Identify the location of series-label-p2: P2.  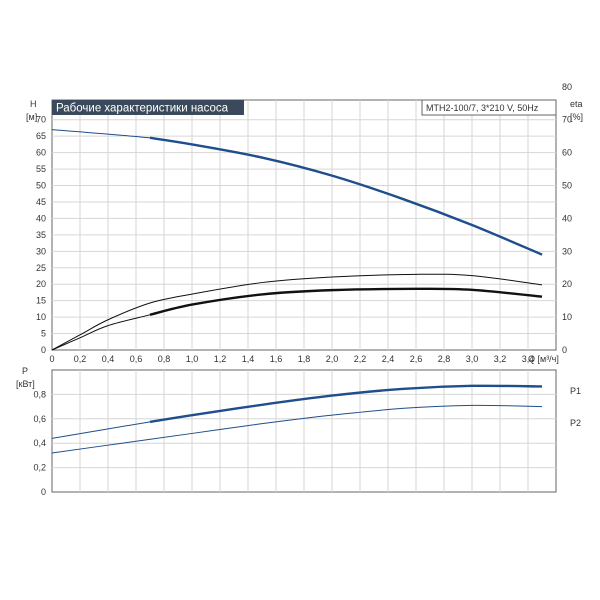
(575, 423).